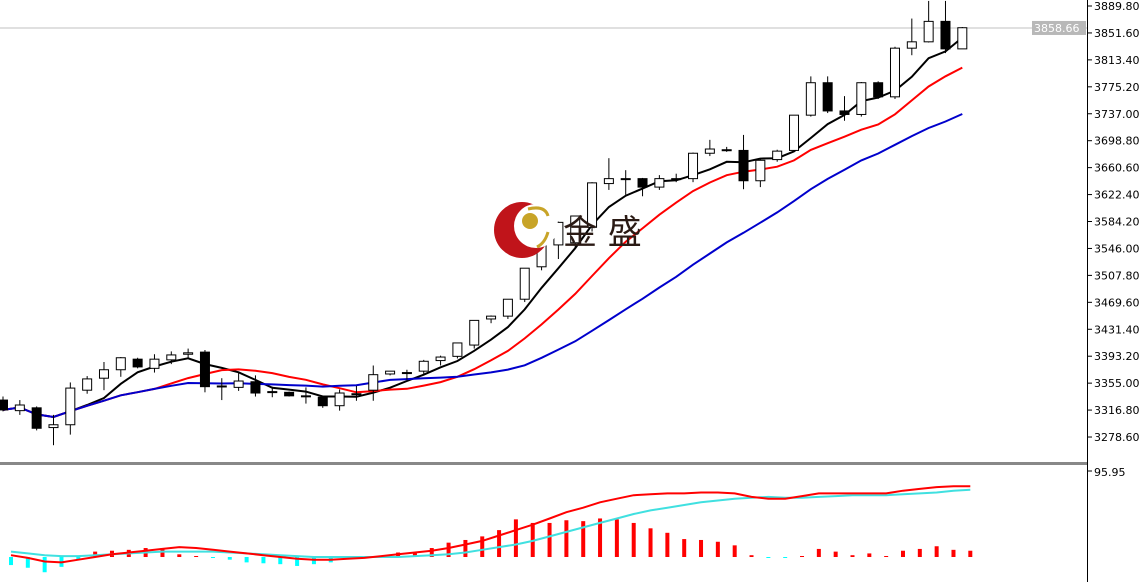 This screenshot has height=582, width=1147. I want to click on current-price-label: 3858.66, so click(1057, 28).